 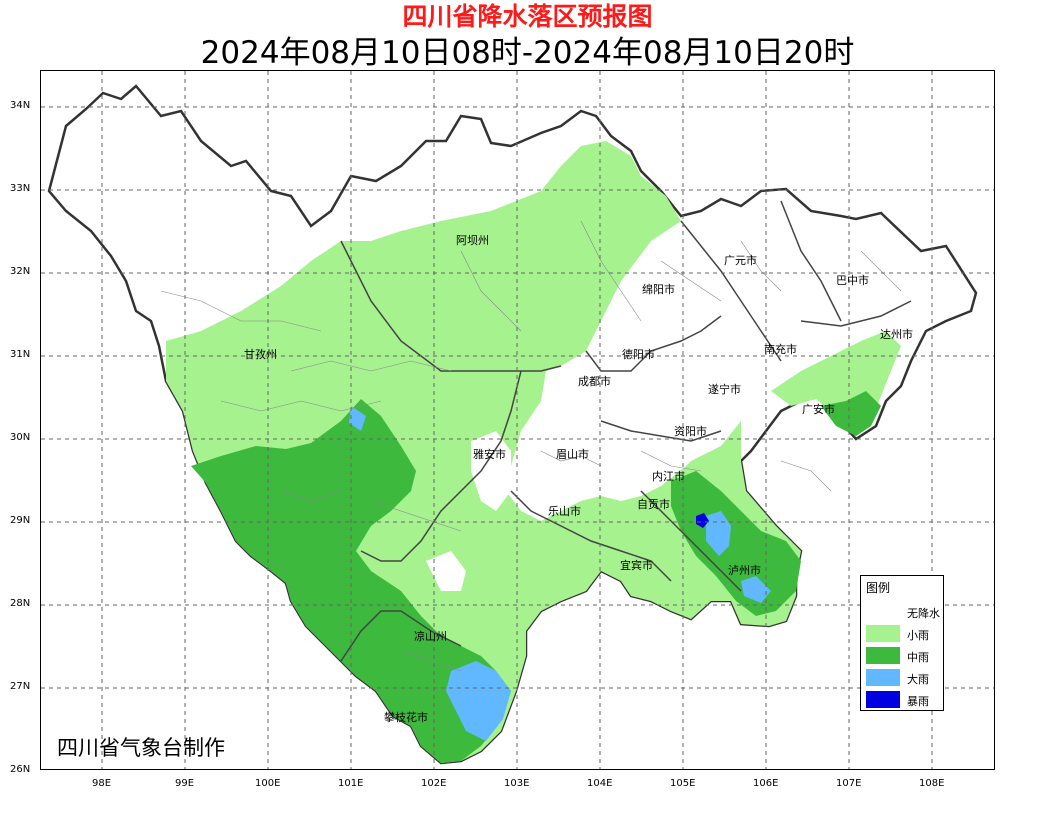 What do you see at coordinates (20, 686) in the screenshot?
I see `lat-label: 27N` at bounding box center [20, 686].